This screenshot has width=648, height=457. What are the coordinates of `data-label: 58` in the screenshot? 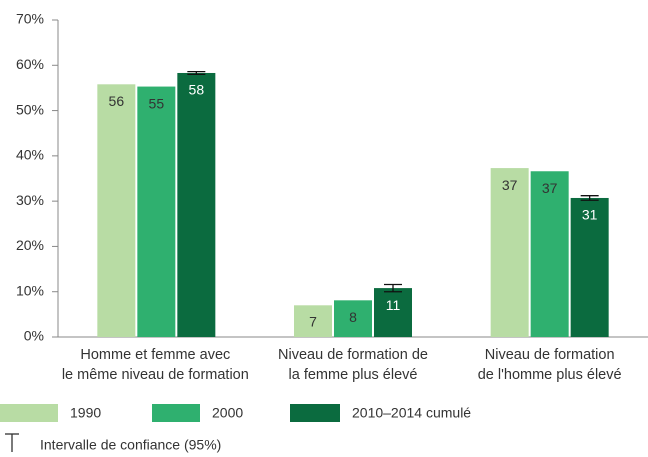 It's located at (197, 90).